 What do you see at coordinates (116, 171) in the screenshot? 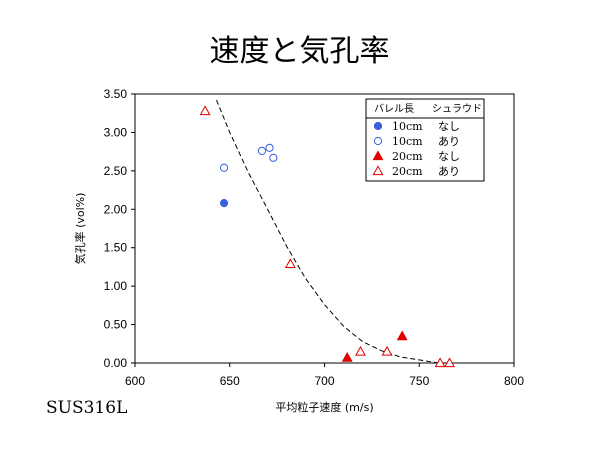
I see `y-tick-label: 2.50` at bounding box center [116, 171].